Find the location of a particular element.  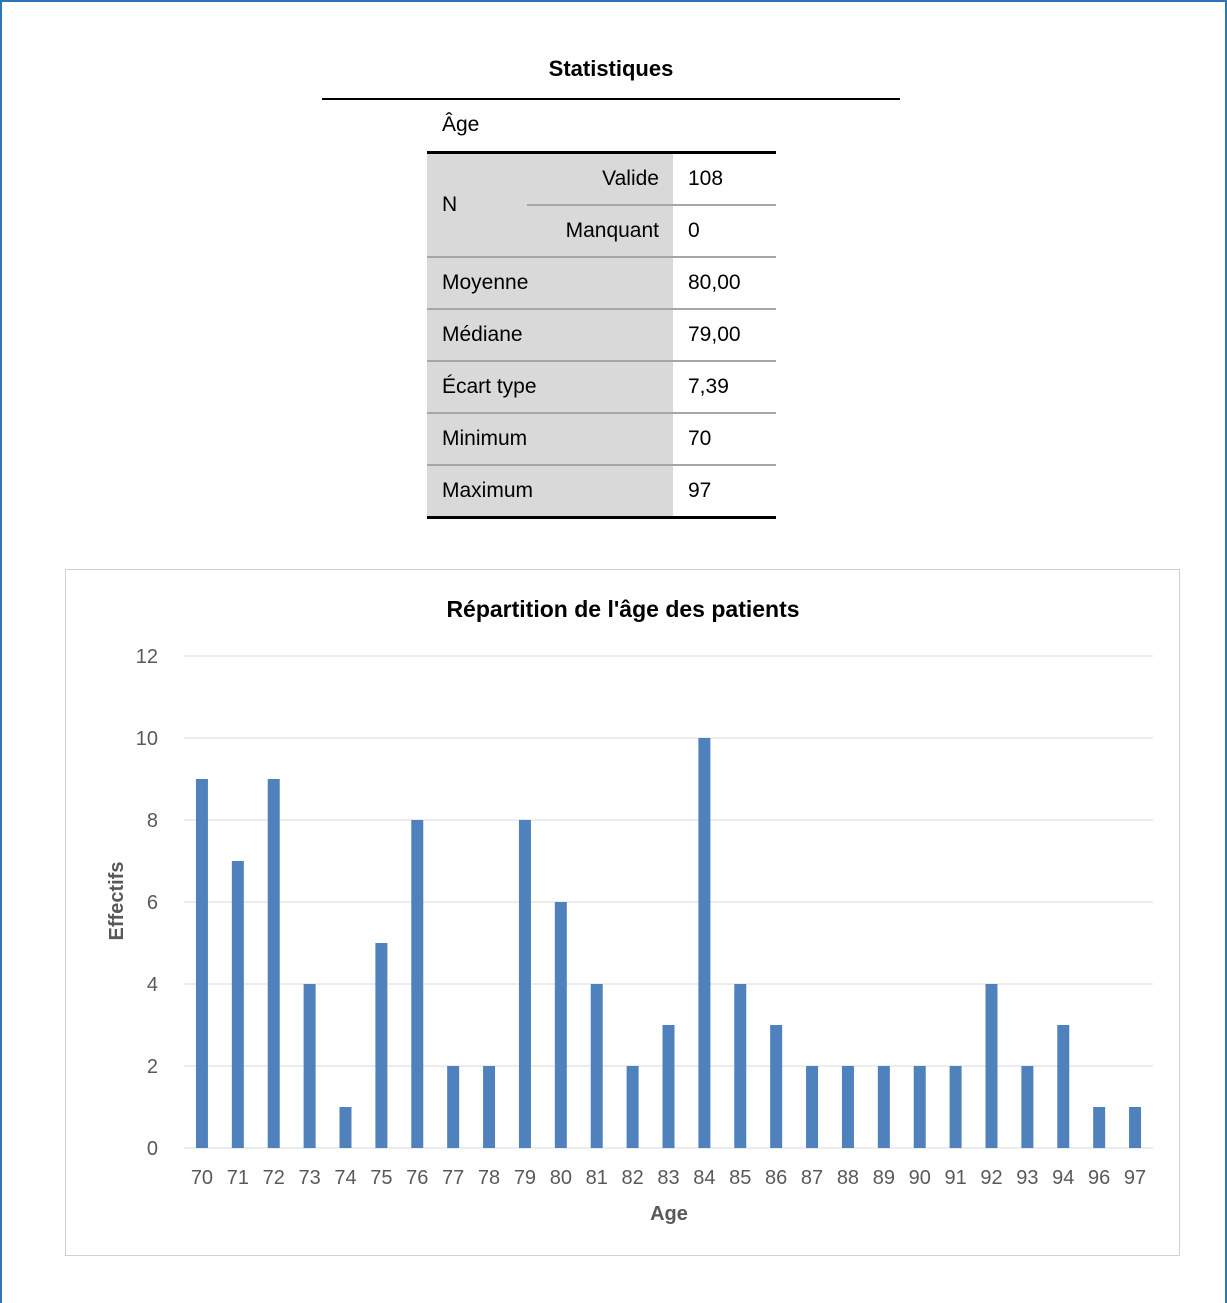

x-tick-label: 70 is located at coordinates (202, 1178).